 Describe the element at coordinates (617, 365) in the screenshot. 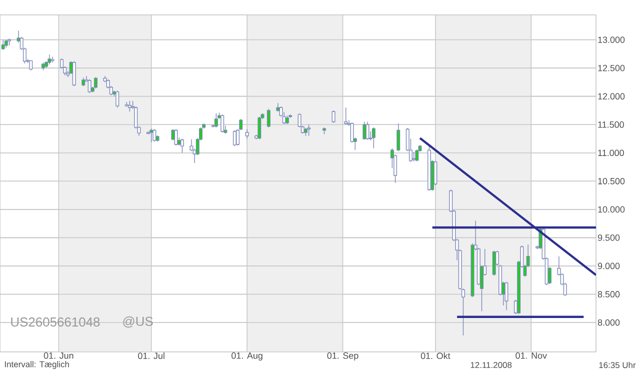

I see `text: 16:35 Uhr` at that location.